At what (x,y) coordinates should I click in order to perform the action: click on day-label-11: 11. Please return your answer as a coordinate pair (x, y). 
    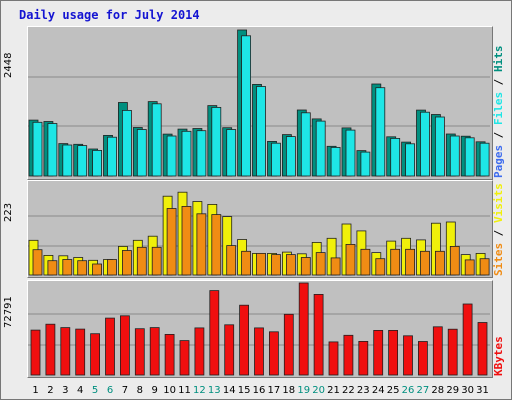
    Looking at the image, I should click on (184, 390).